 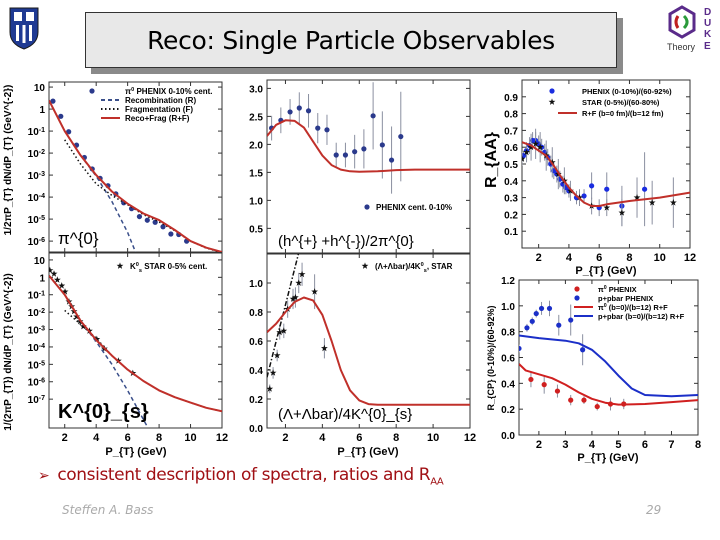 What do you see at coordinates (671, 445) in the screenshot?
I see `x-tick-label: 7` at bounding box center [671, 445].